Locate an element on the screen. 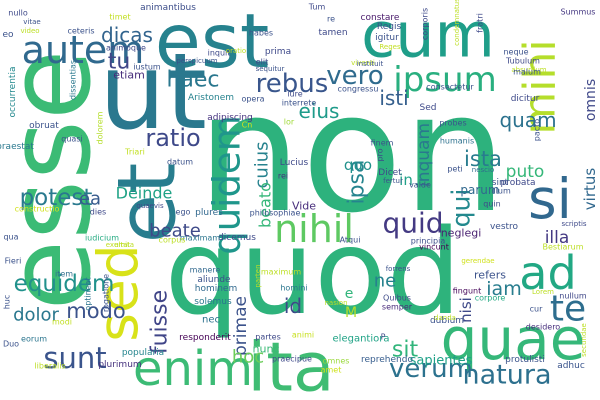 This screenshot has width=600, height=400. cloud-word: prima is located at coordinates (278, 52).